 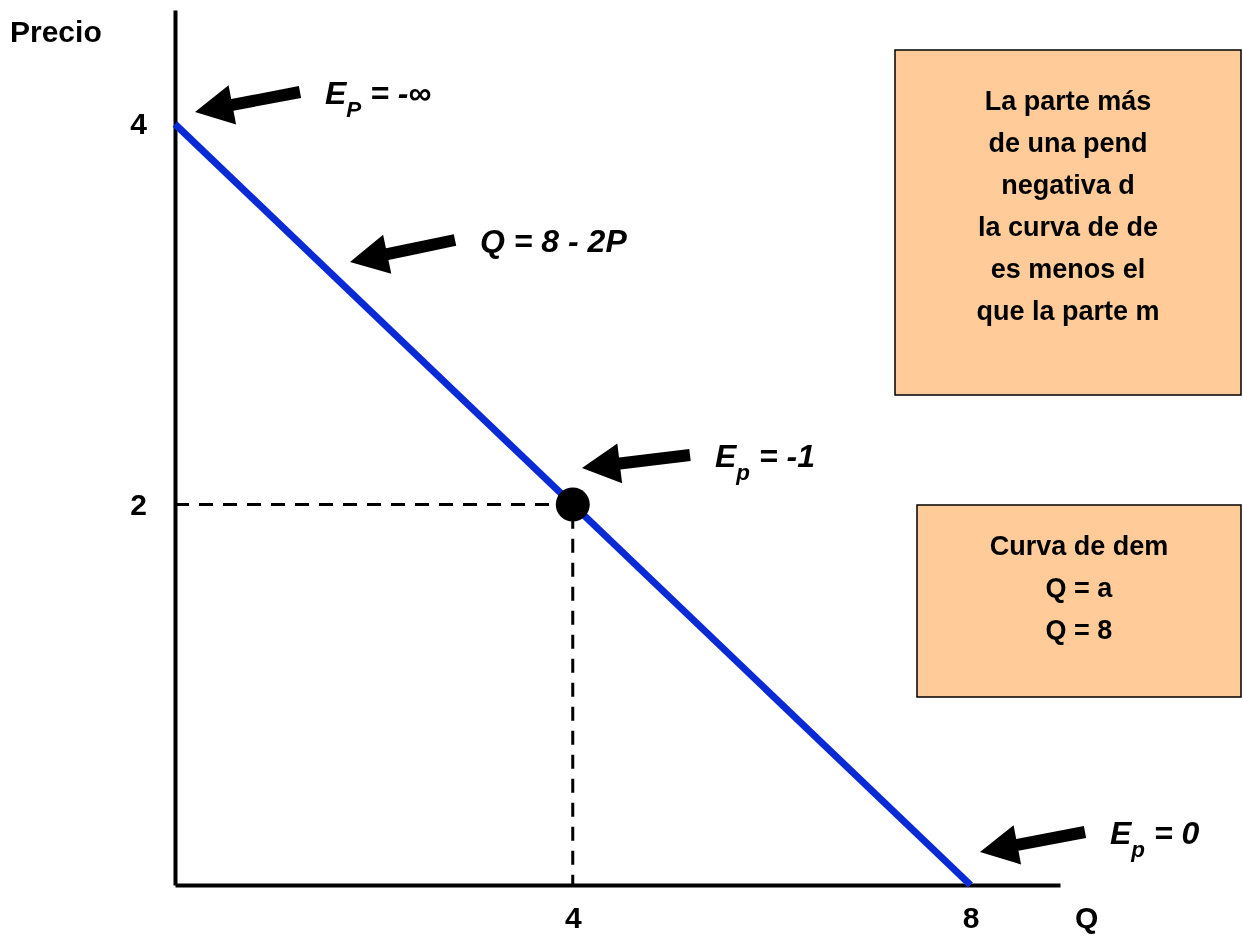 I want to click on x-axis-title: Q, so click(x=1087, y=917).